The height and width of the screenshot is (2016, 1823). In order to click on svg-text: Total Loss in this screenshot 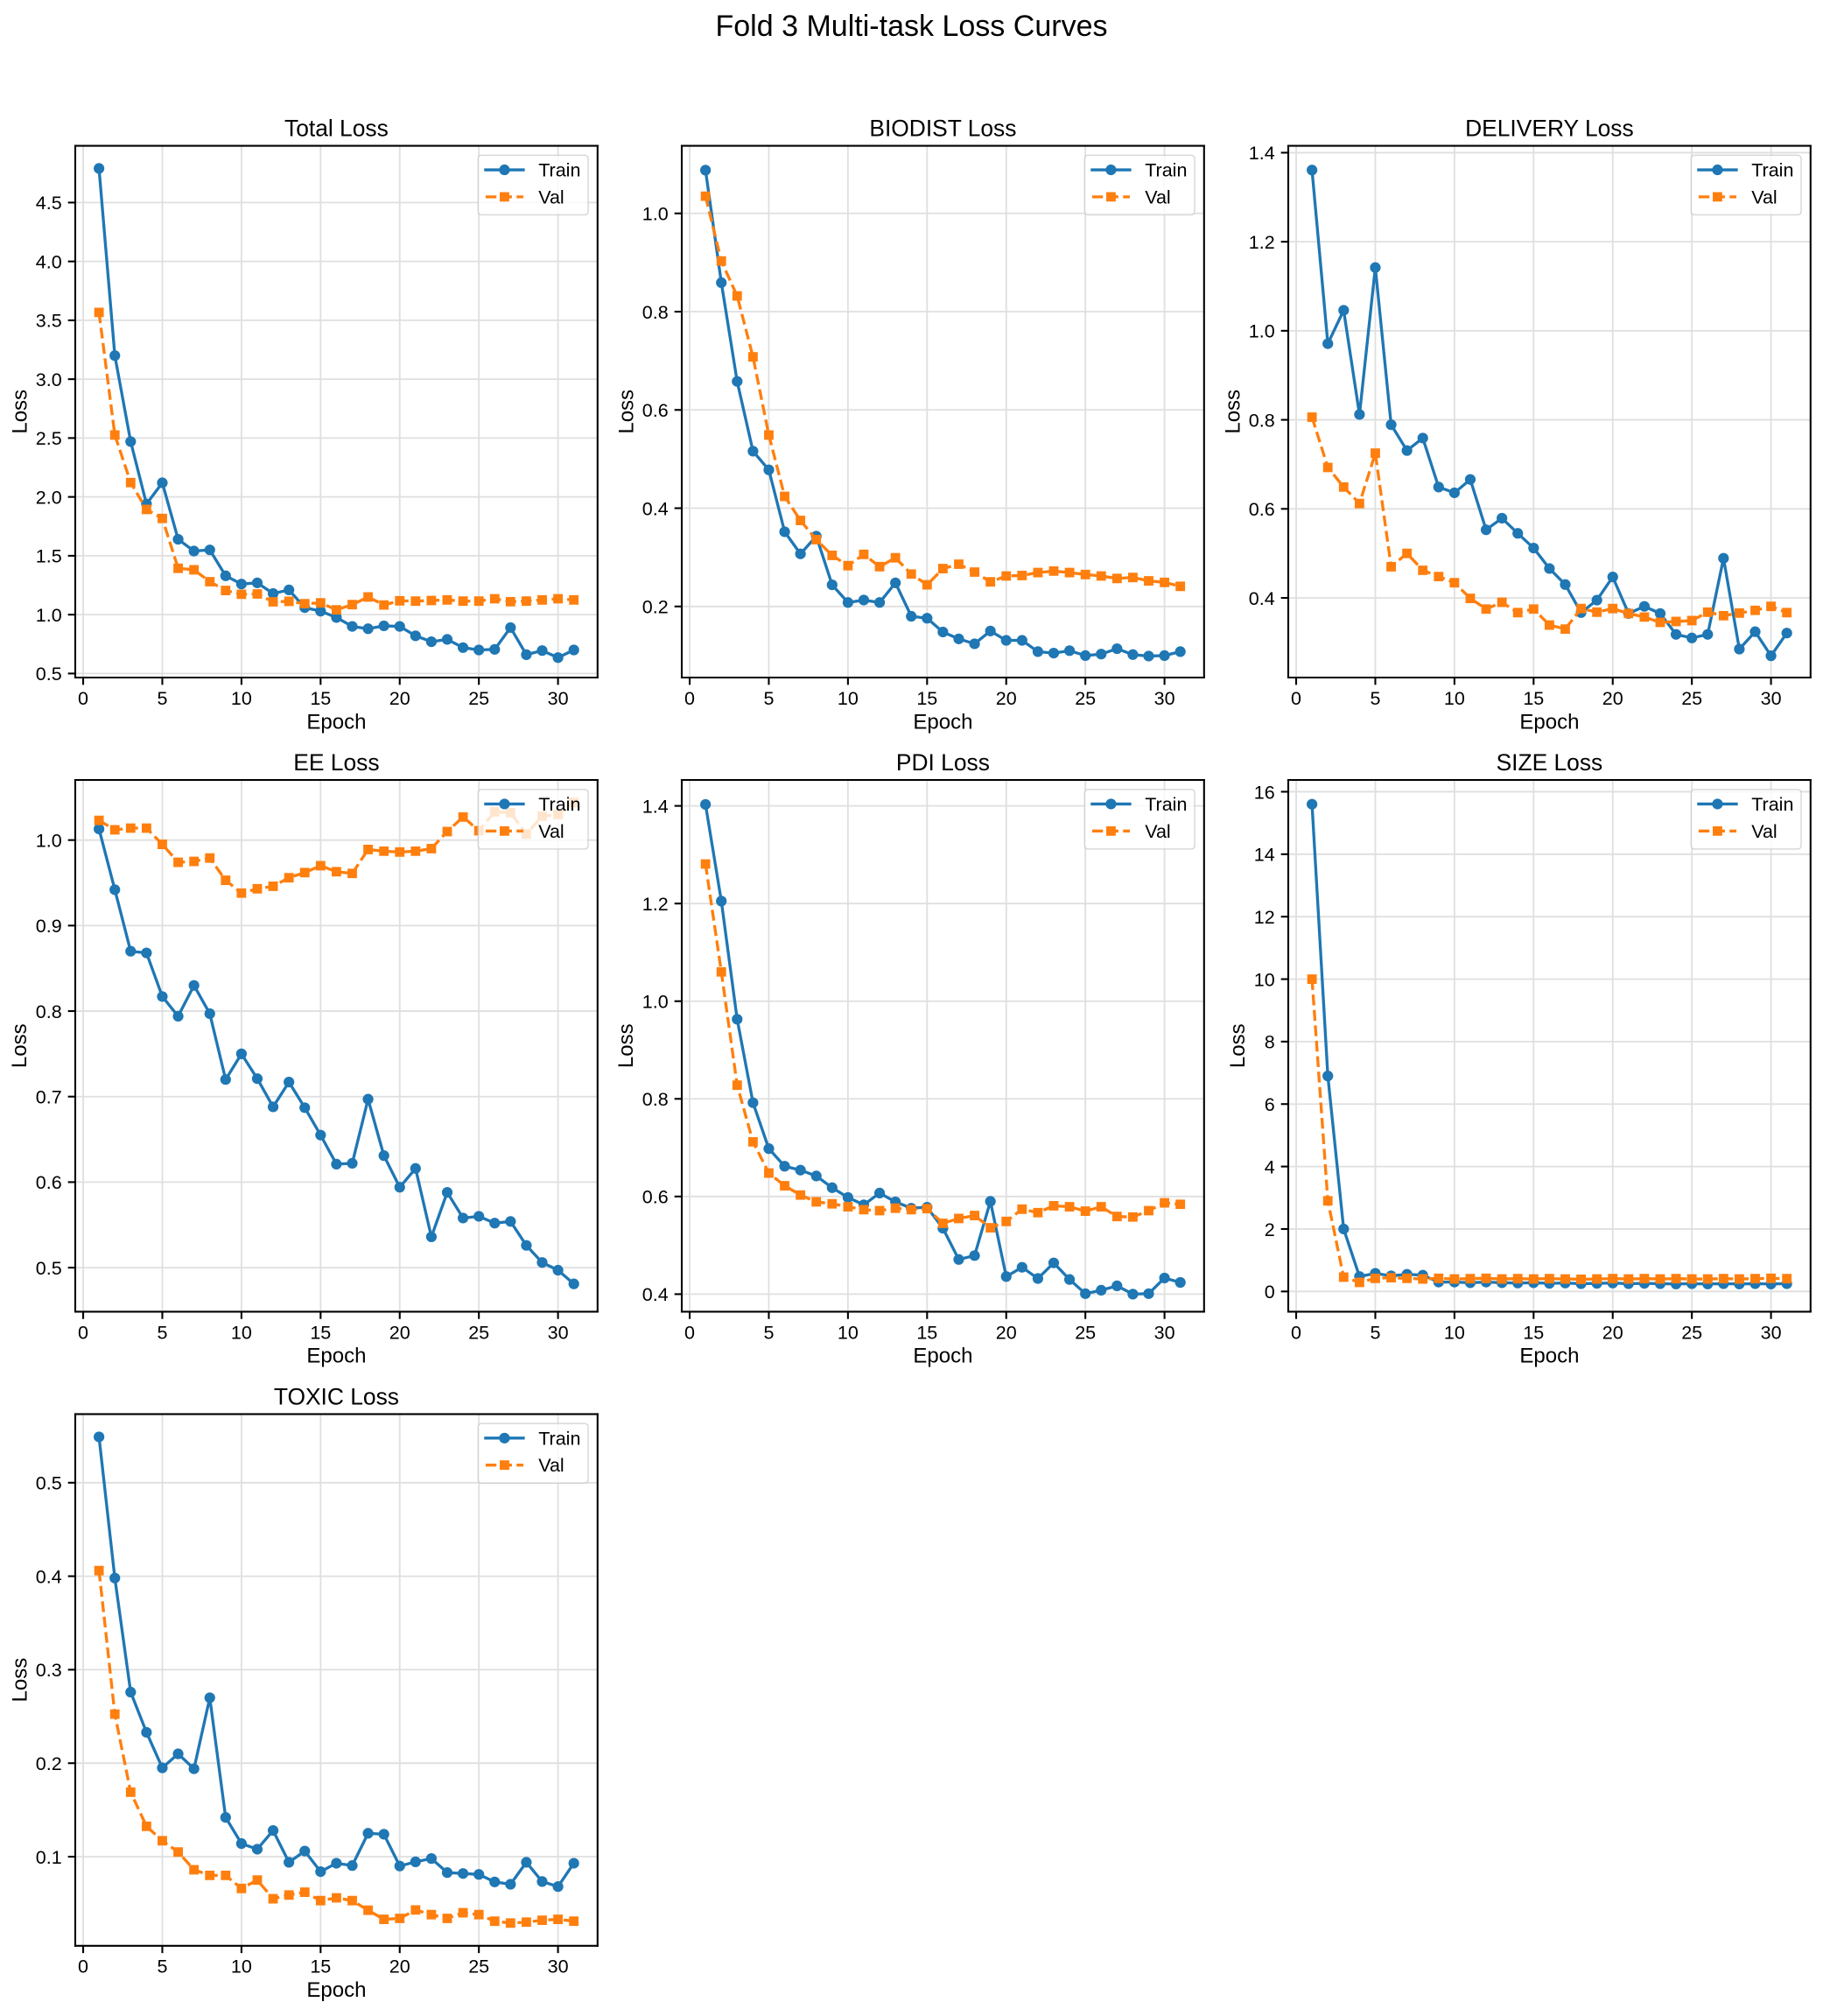, I will do `click(336, 128)`.